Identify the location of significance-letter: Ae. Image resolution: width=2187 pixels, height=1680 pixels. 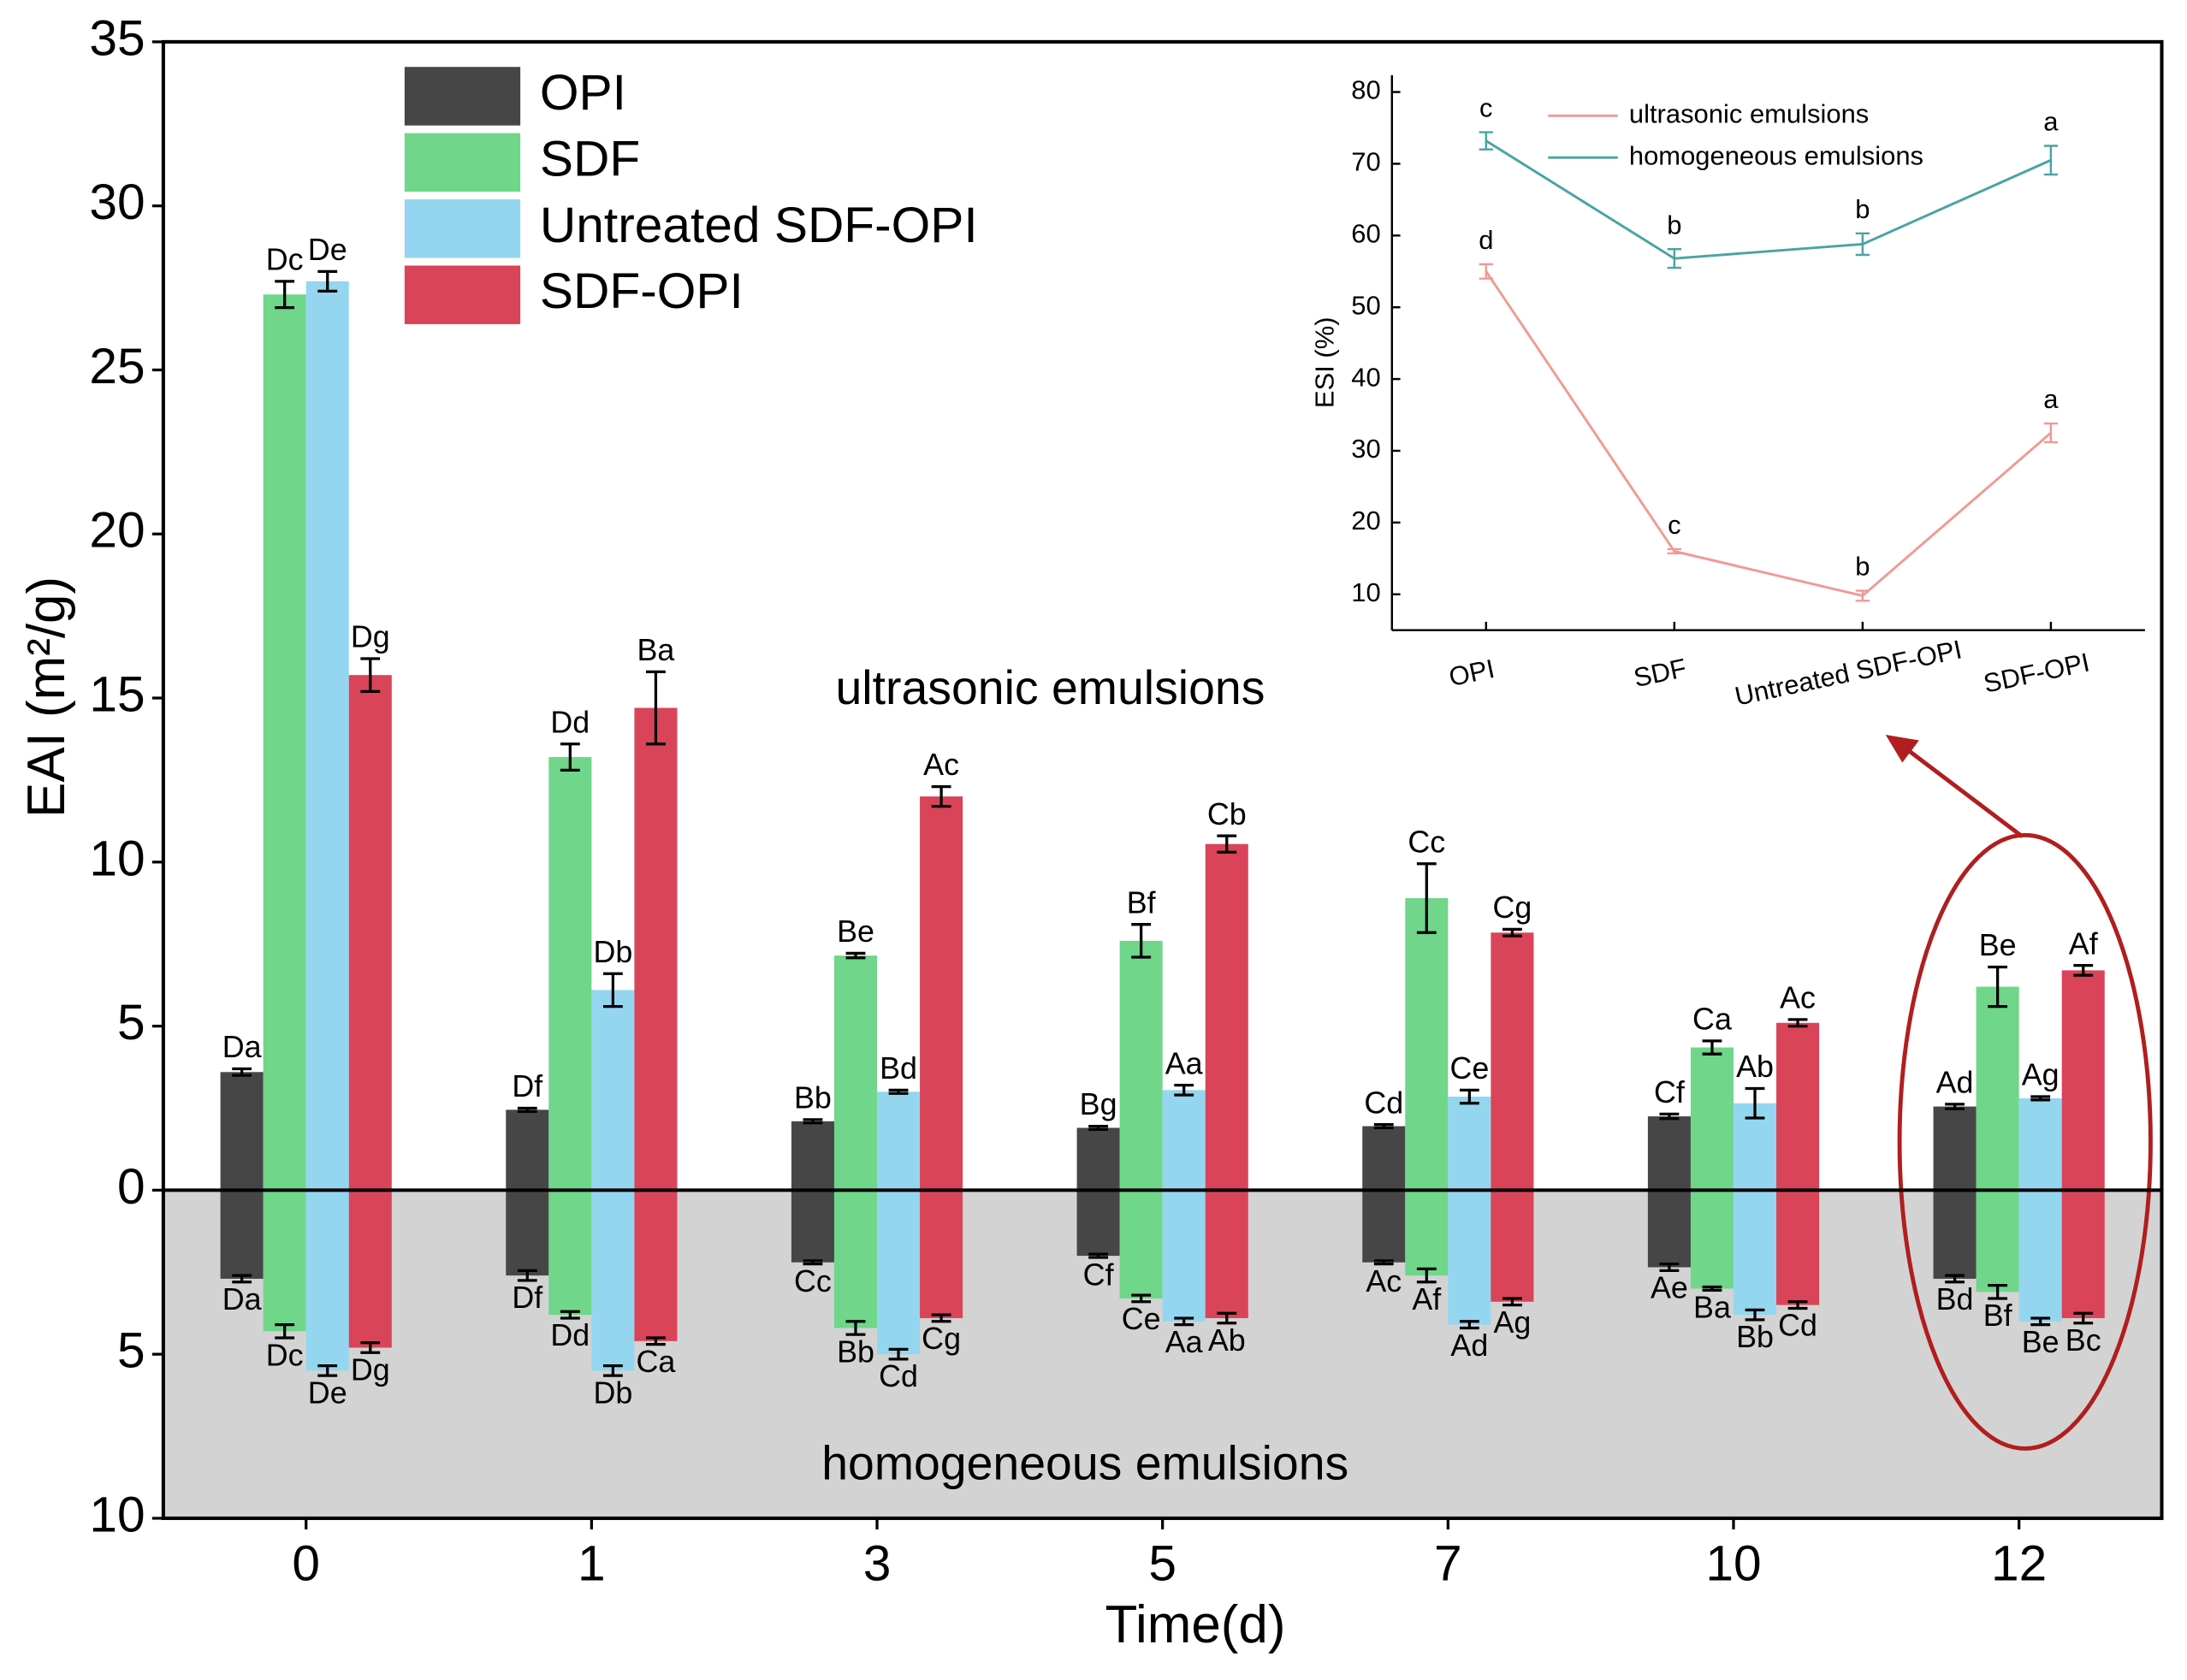
(1669, 1288).